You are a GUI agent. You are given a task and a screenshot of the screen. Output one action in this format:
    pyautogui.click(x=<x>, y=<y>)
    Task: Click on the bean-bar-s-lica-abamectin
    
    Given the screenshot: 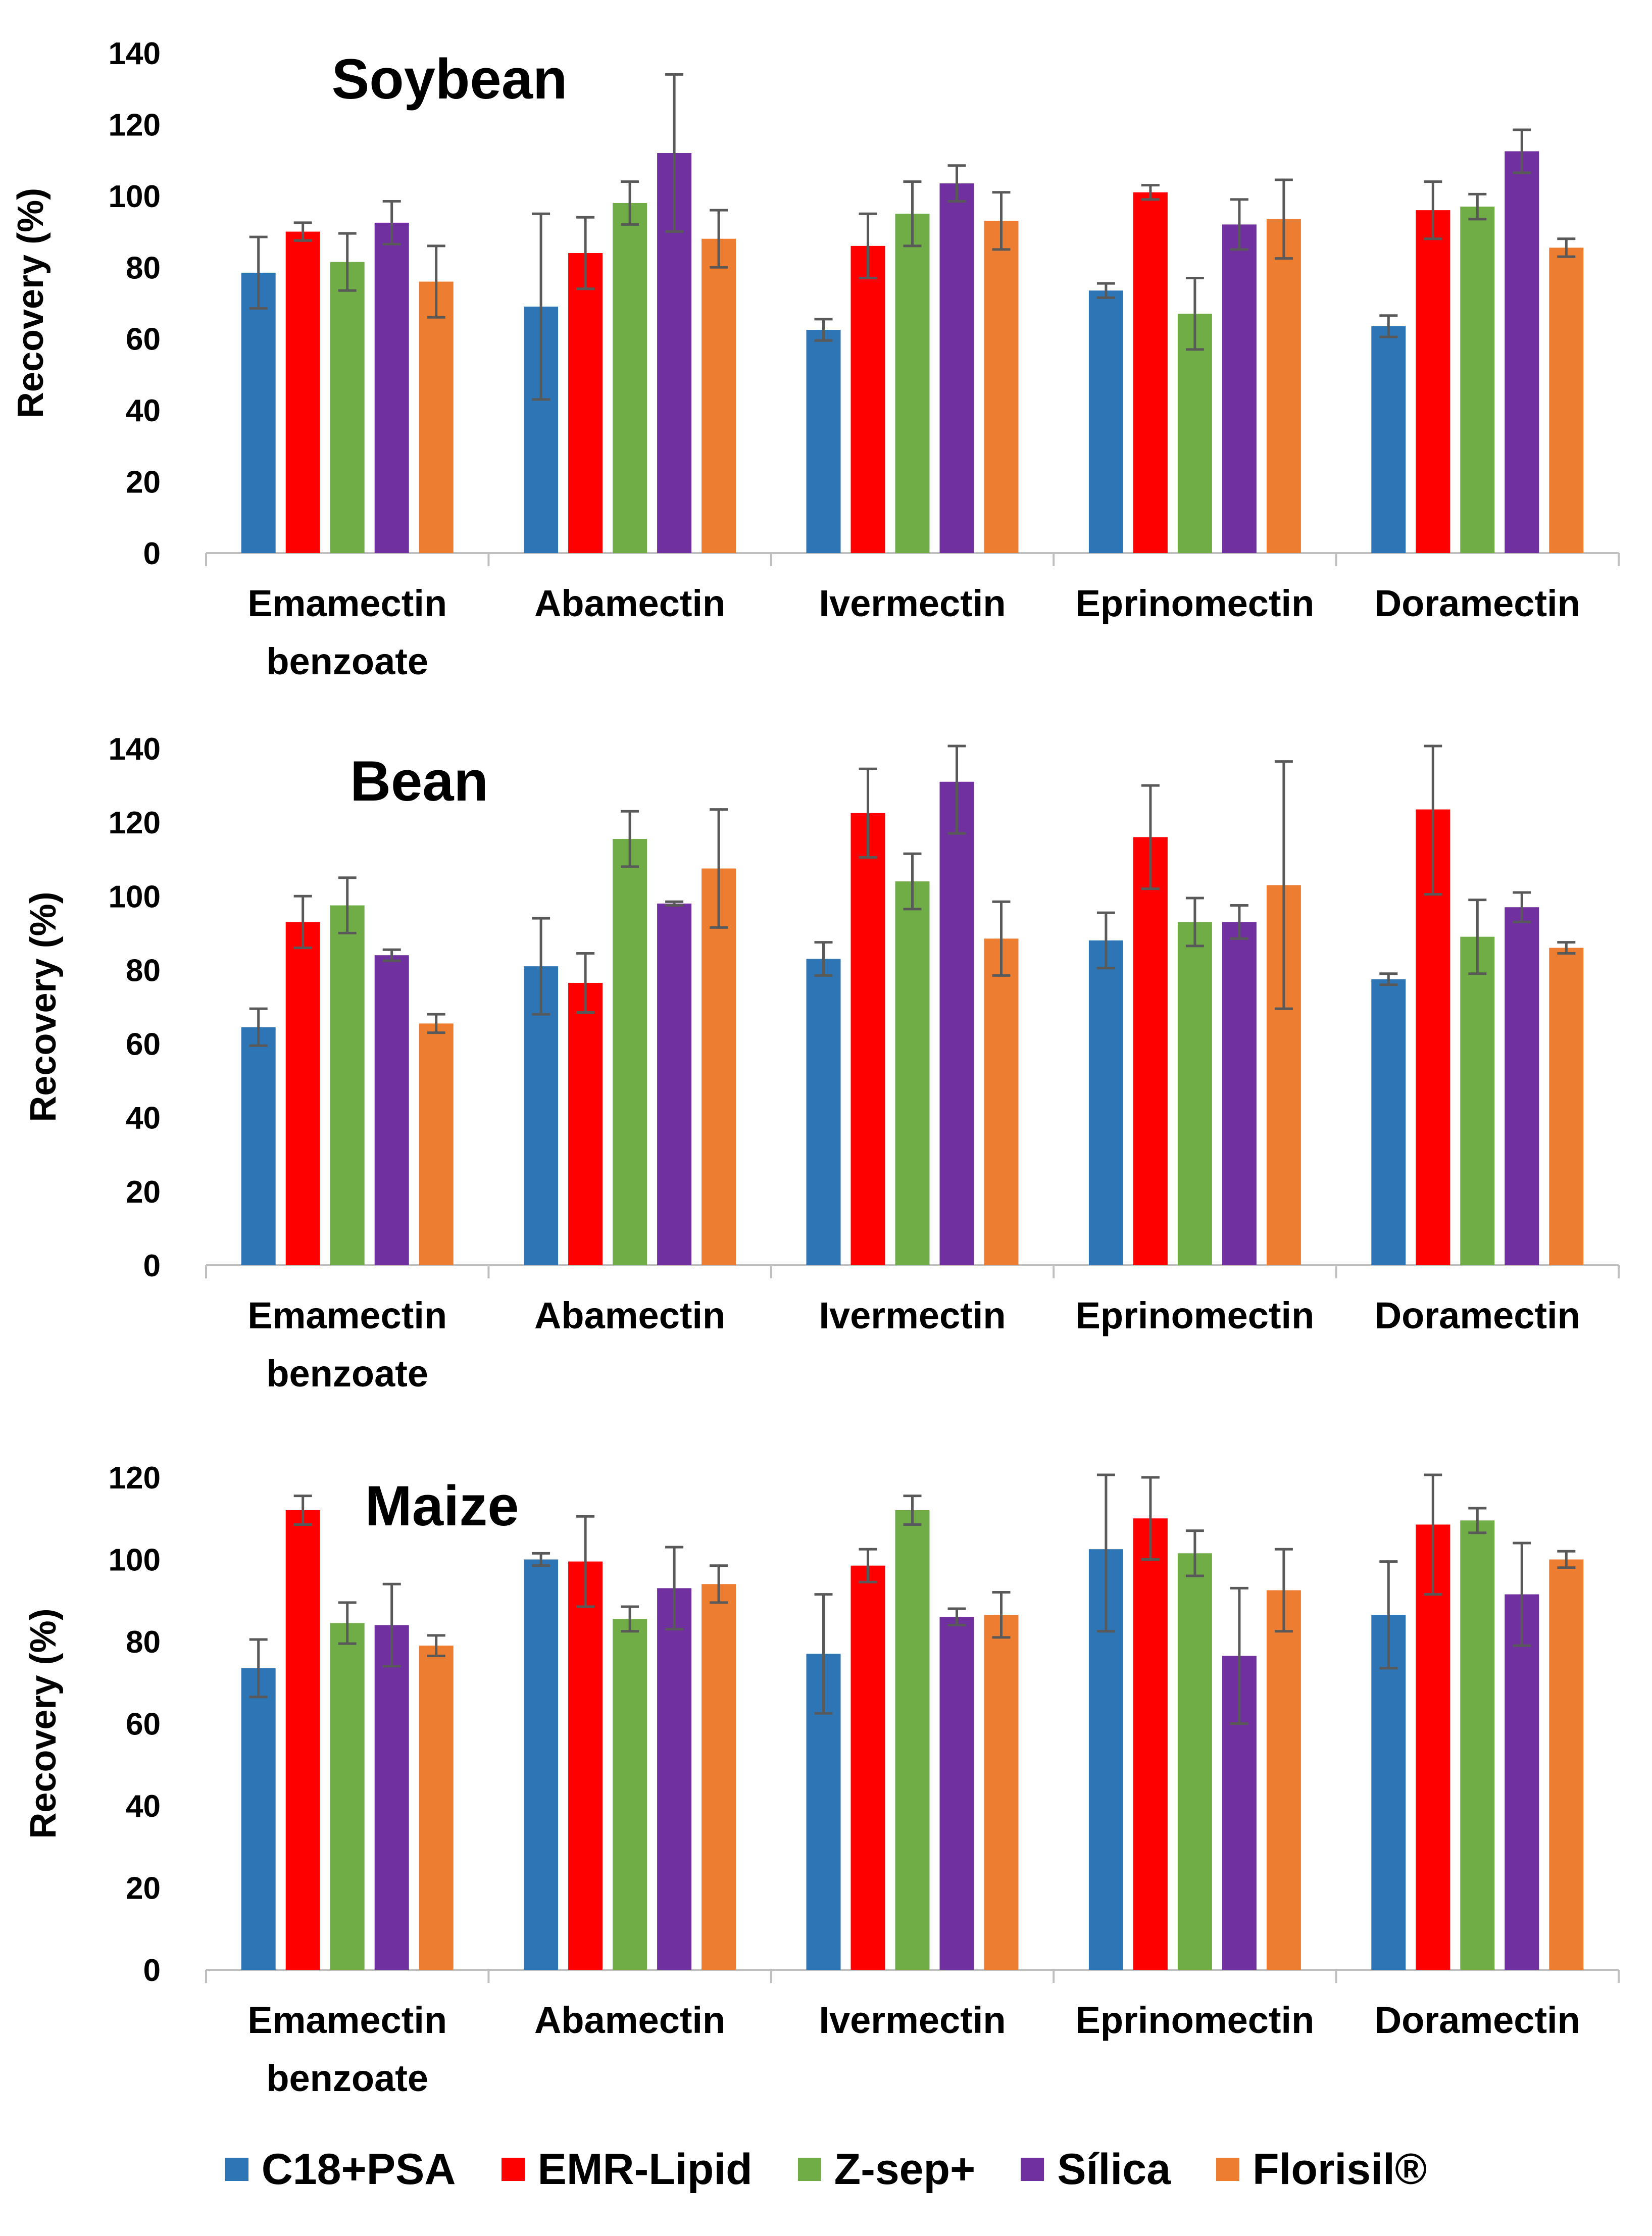 What is the action you would take?
    pyautogui.click(x=675, y=1084)
    